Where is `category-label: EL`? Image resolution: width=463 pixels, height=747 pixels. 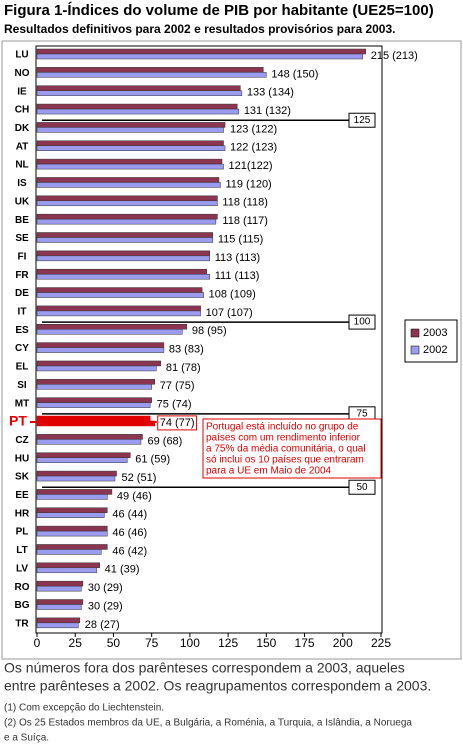
category-label: EL is located at coordinates (22, 367).